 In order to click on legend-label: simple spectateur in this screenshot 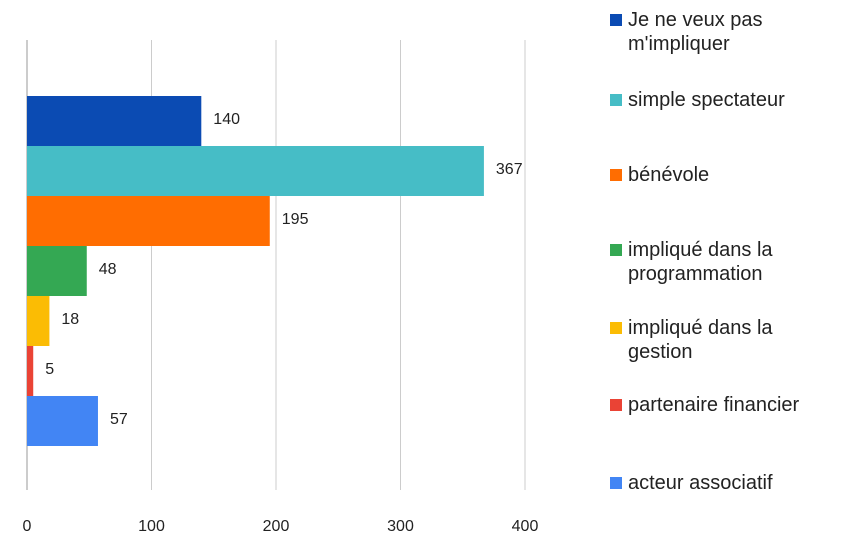, I will do `click(706, 100)`.